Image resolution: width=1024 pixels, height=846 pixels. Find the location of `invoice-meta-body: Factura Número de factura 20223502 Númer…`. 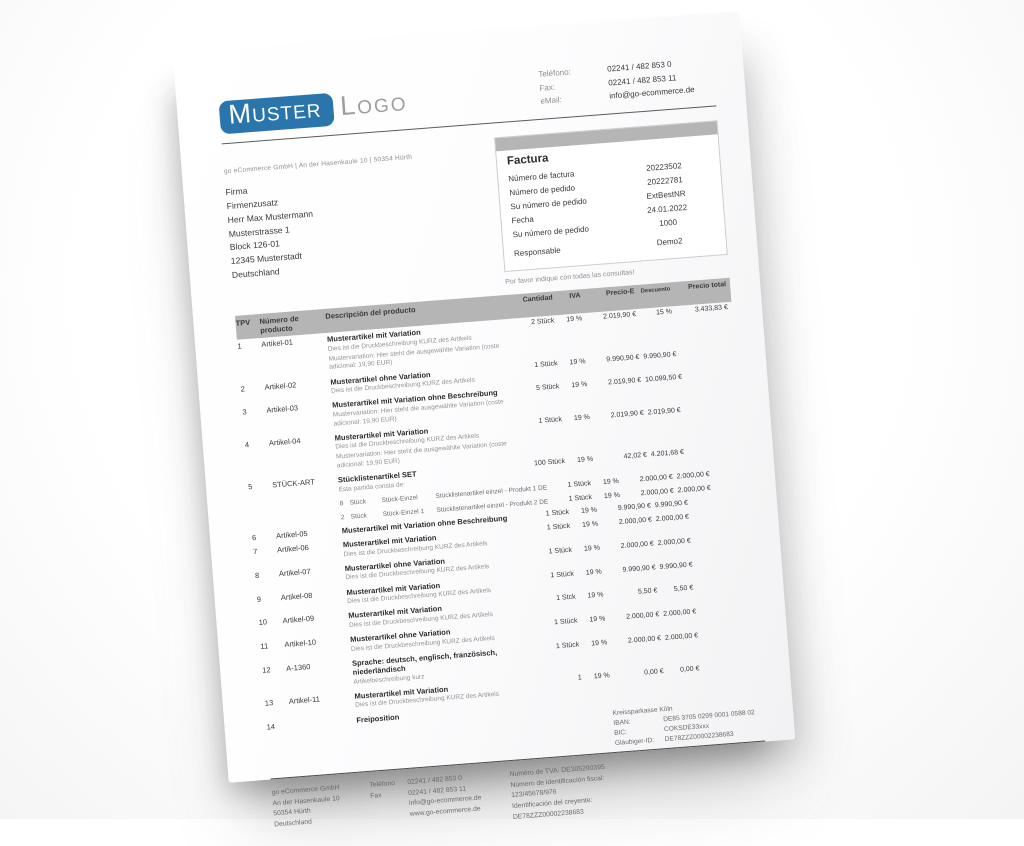

invoice-meta-body: Factura Número de factura 20223502 Númer… is located at coordinates (611, 202).